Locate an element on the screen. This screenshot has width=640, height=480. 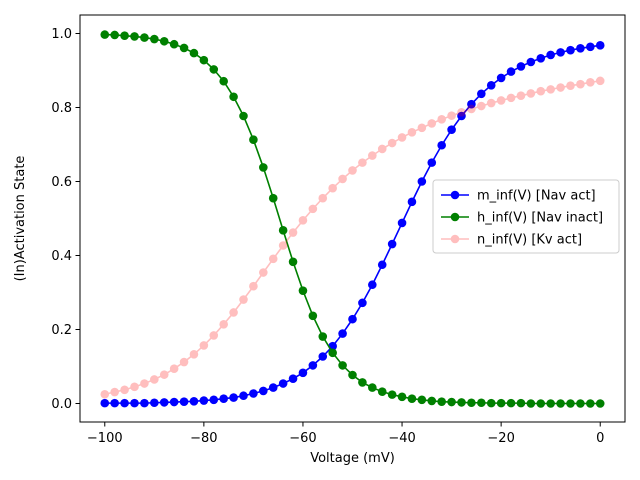
x-tick-label: −40 is located at coordinates (401, 438).